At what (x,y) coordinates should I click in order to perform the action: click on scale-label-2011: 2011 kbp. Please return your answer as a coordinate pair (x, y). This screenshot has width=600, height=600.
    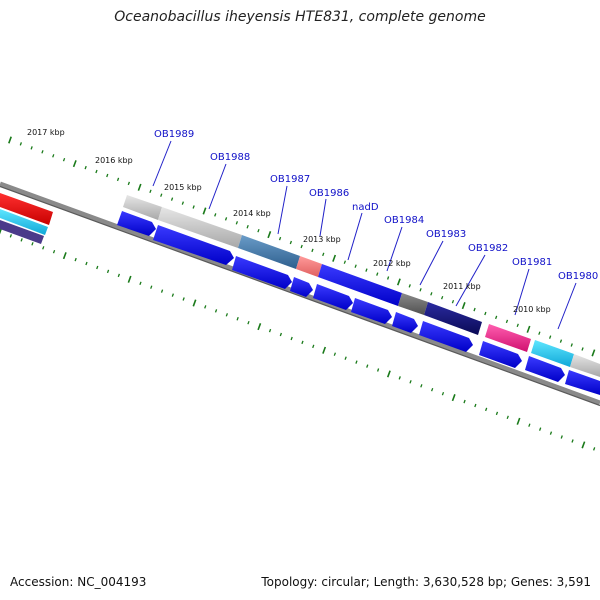
    Looking at the image, I should click on (462, 286).